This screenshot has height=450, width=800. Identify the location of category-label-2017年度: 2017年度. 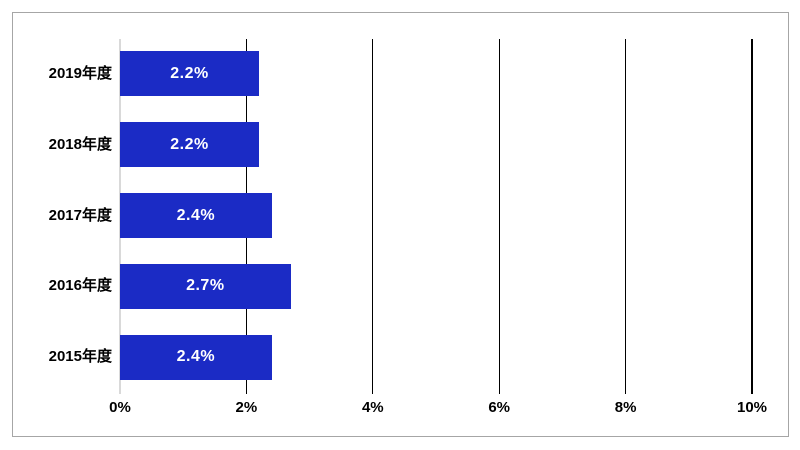
(80, 215).